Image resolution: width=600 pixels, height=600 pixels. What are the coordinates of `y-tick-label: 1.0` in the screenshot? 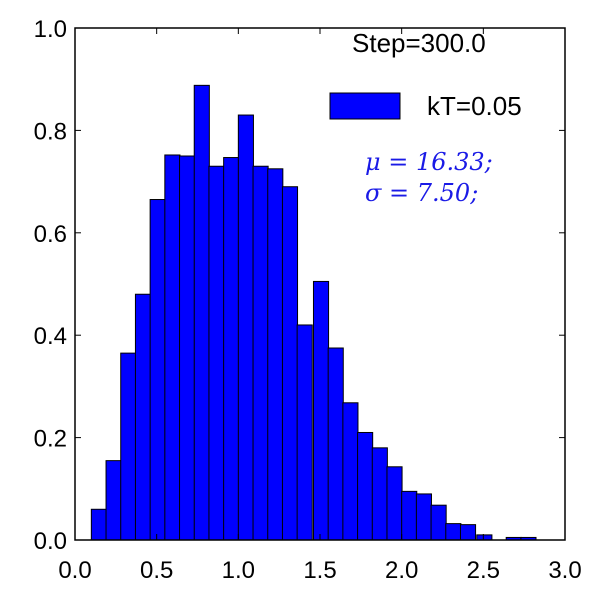 It's located at (50, 29).